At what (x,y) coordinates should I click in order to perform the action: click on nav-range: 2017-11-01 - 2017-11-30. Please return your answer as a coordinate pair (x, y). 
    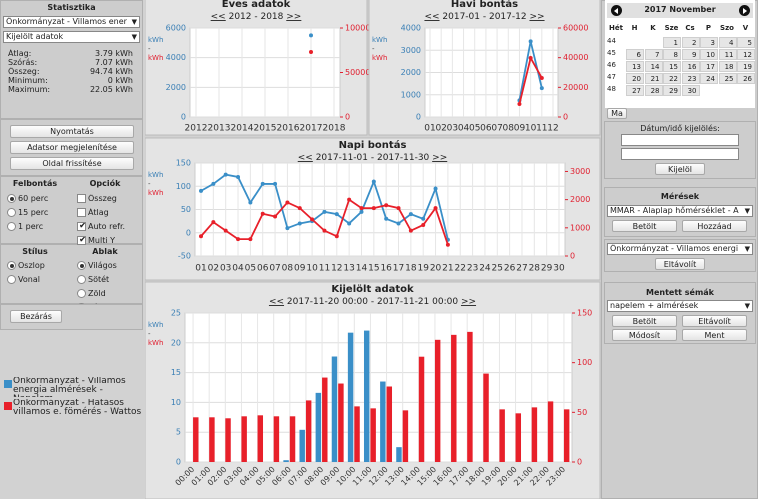
    Looking at the image, I should click on (373, 158).